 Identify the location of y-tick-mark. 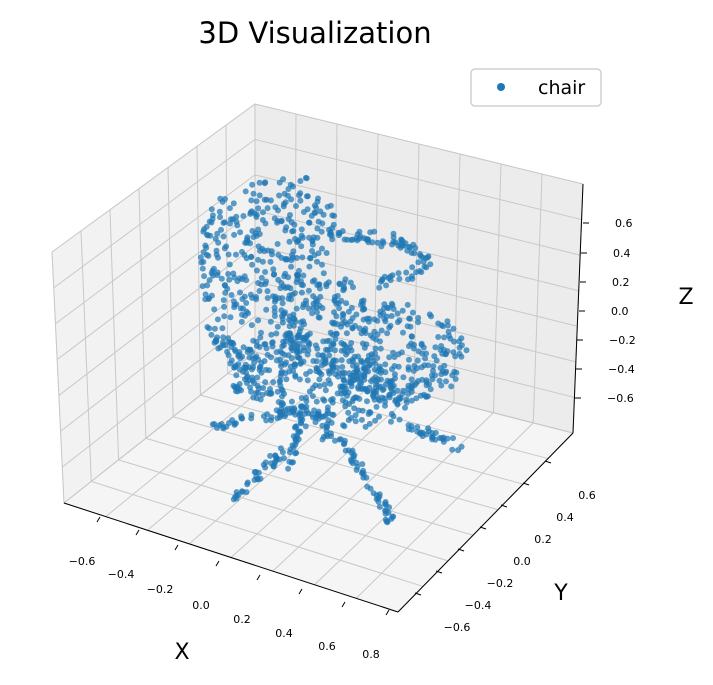
(548, 462).